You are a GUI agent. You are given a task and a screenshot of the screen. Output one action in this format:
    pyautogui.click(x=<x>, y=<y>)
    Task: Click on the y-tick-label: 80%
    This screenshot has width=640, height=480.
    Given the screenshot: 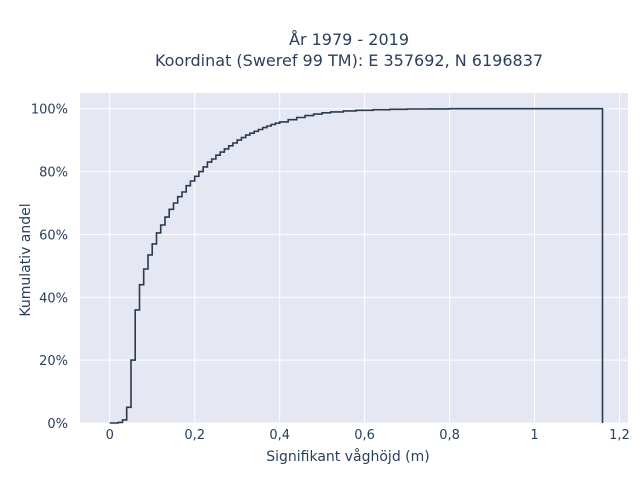 What is the action you would take?
    pyautogui.click(x=53, y=173)
    